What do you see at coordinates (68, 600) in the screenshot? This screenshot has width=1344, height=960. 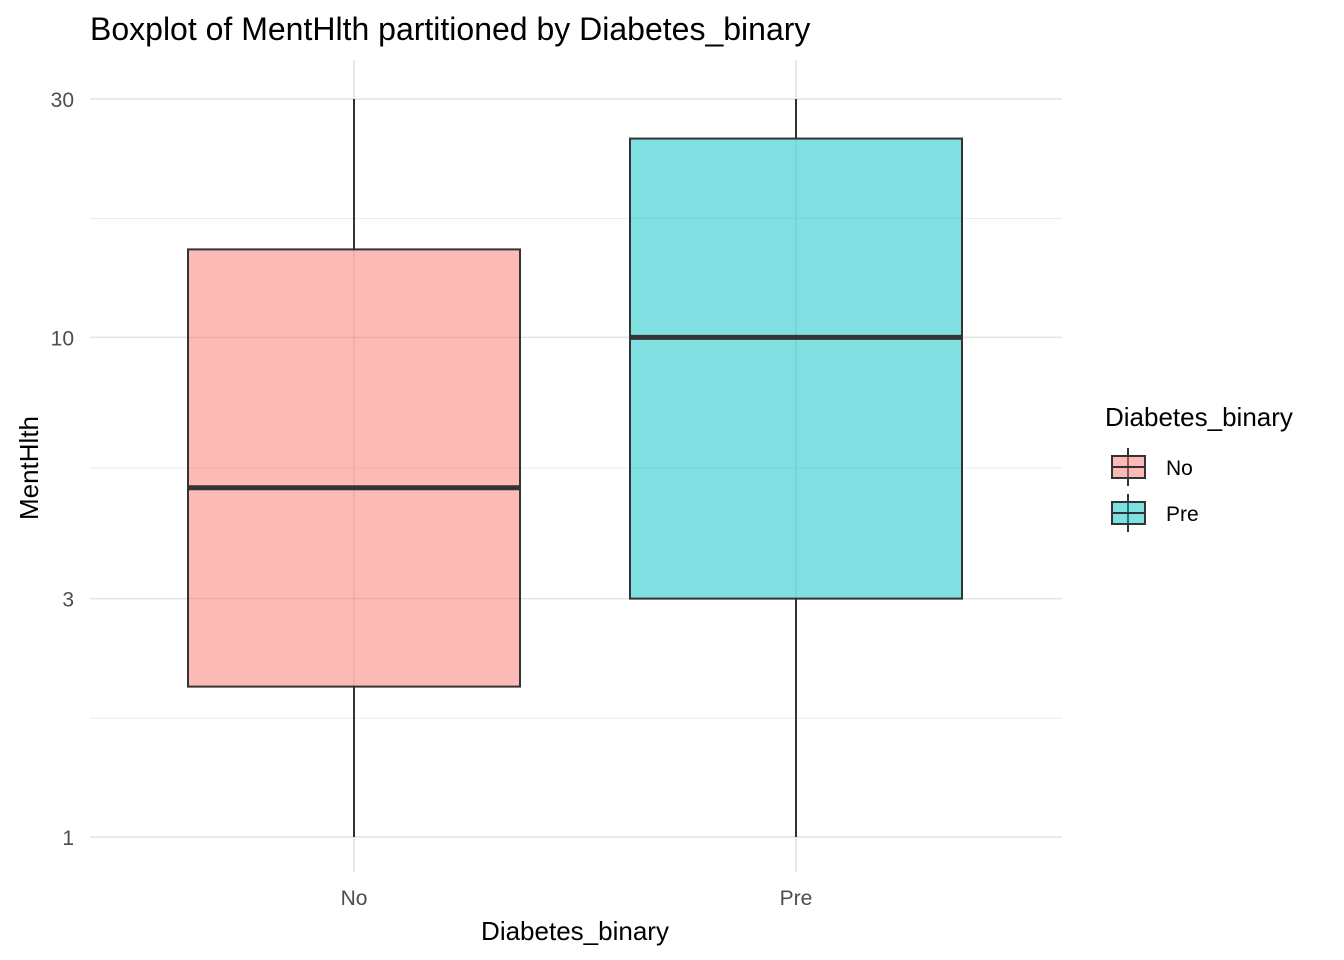 I see `y-tick-label: 3` at bounding box center [68, 600].